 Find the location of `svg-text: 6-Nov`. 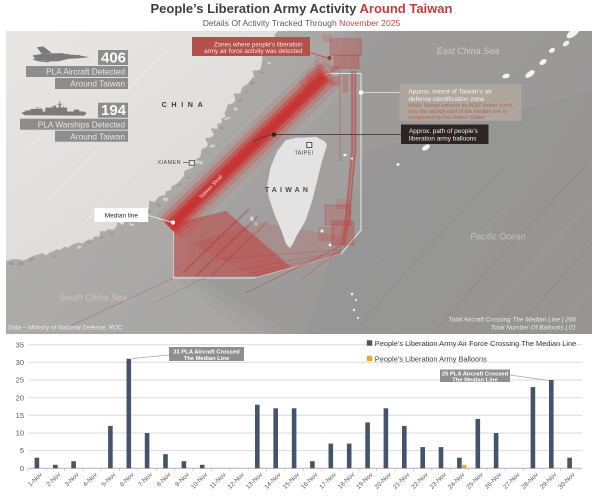

svg-text: 6-Nov is located at coordinates (127, 479).